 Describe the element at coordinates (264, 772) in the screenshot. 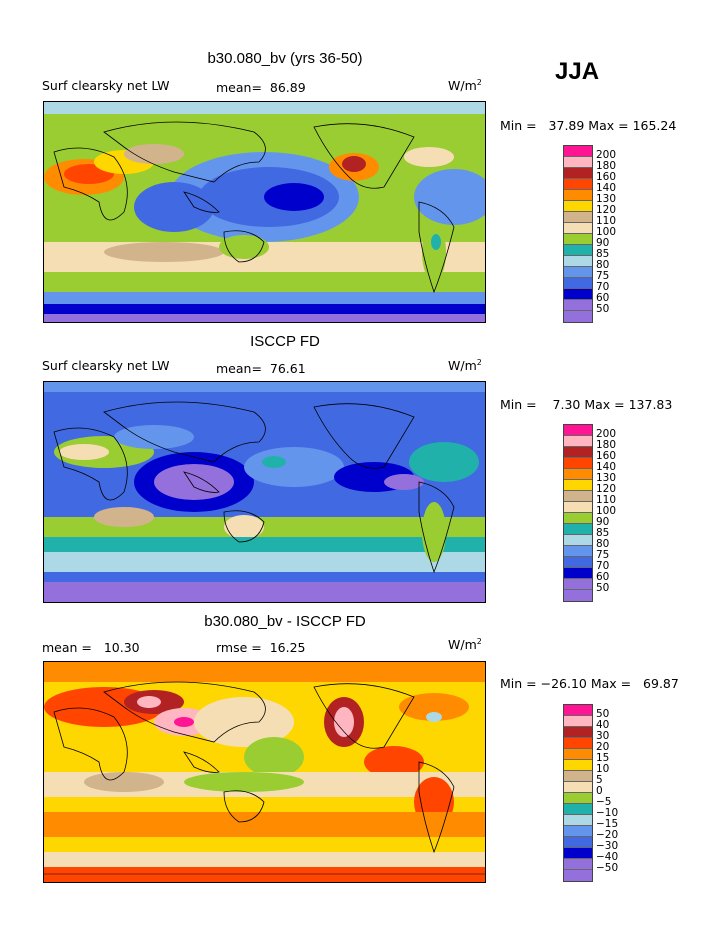

I see `panel-3-map` at that location.